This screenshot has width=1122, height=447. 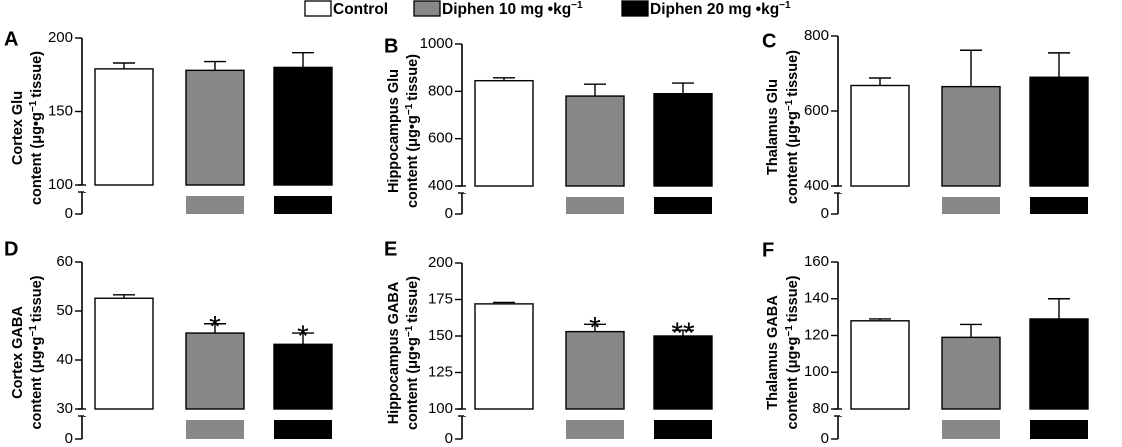 What do you see at coordinates (64, 408) in the screenshot?
I see `y-tick-label: 30` at bounding box center [64, 408].